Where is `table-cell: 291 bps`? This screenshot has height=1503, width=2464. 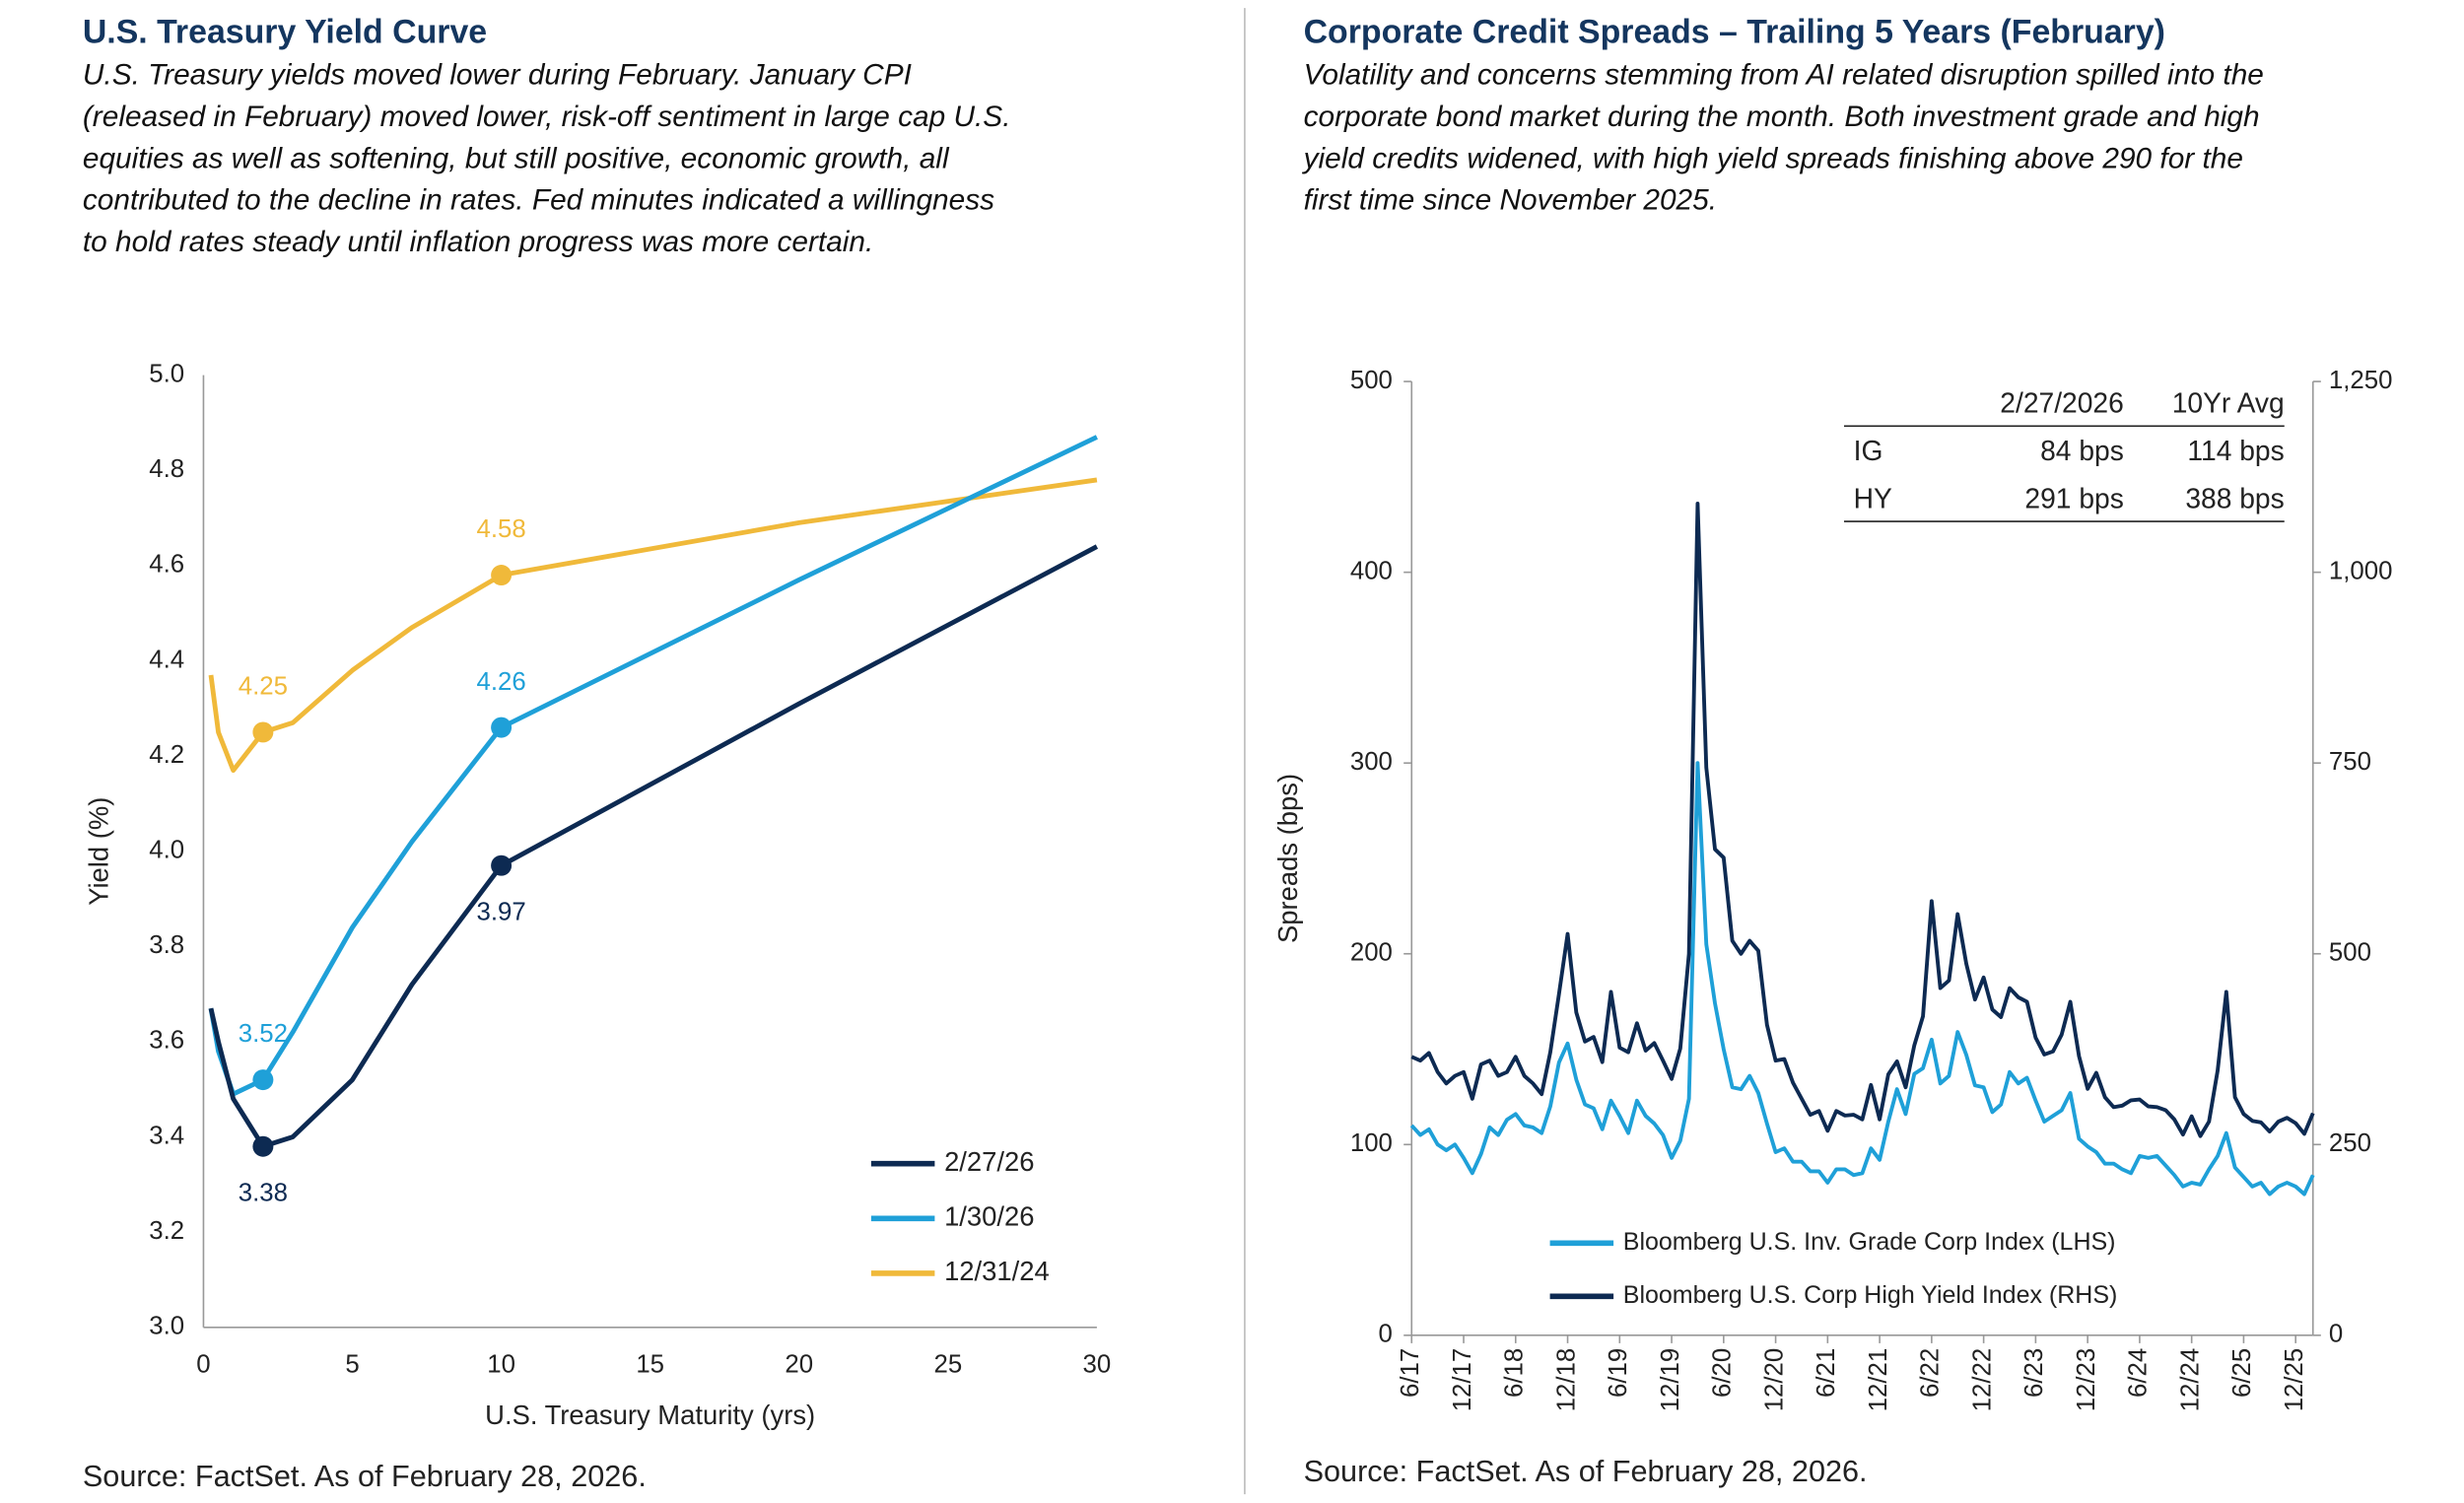 table-cell: 291 bps is located at coordinates (2073, 498).